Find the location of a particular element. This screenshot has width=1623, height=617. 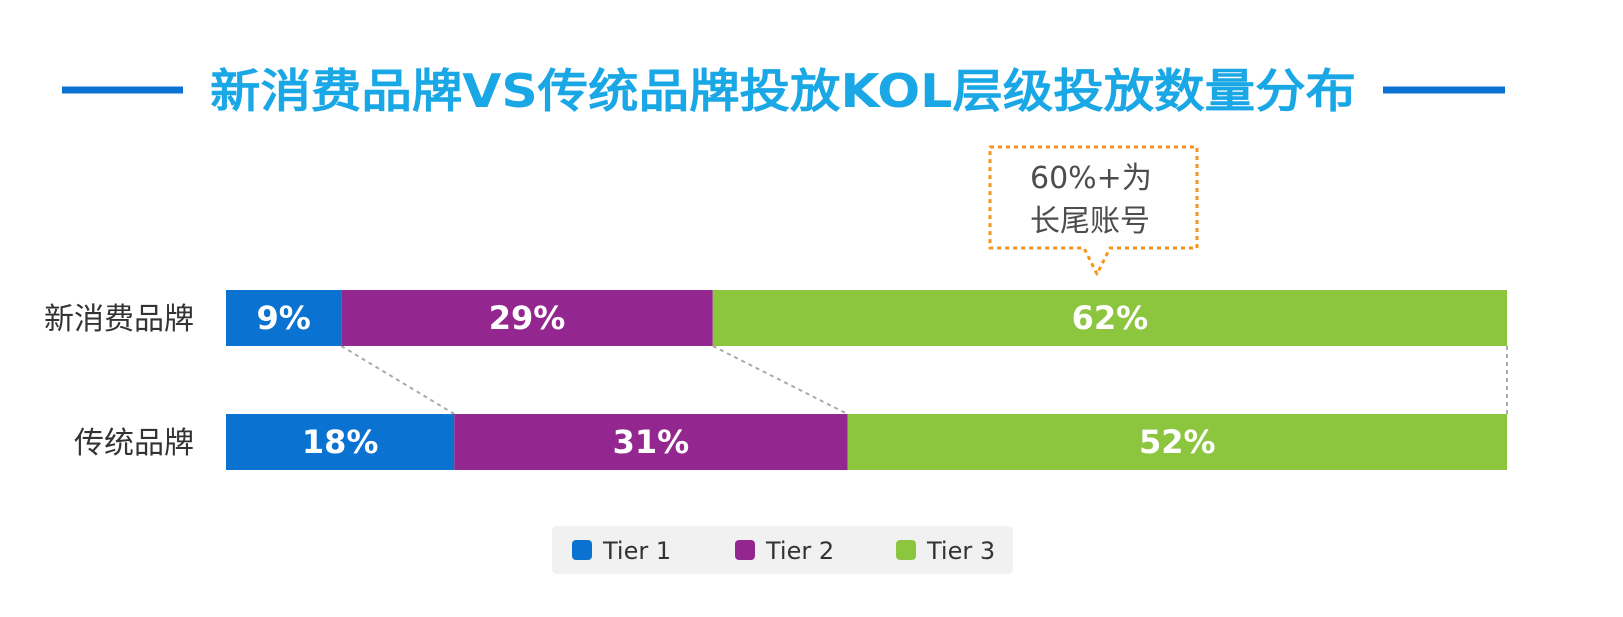

bar-label-3-row-2: 52% is located at coordinates (1177, 442).